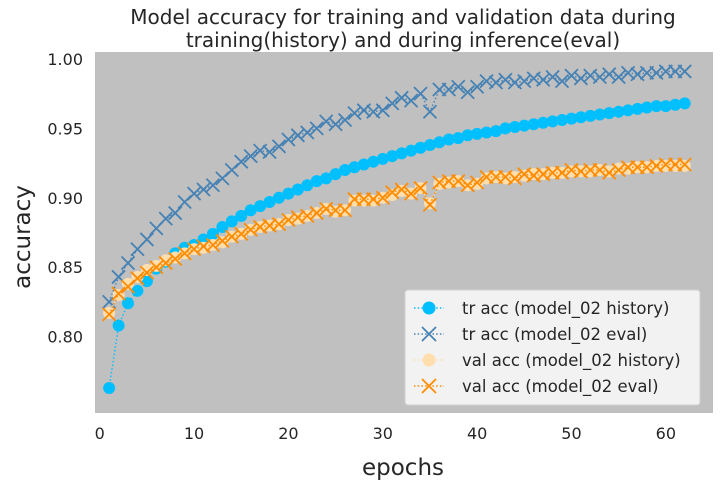  What do you see at coordinates (65, 267) in the screenshot?
I see `y-tick-label: 0.85` at bounding box center [65, 267].